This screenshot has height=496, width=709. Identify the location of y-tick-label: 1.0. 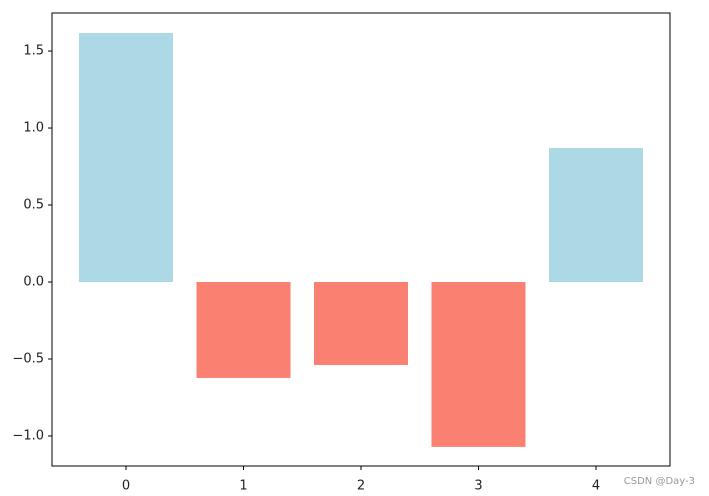
(33, 128).